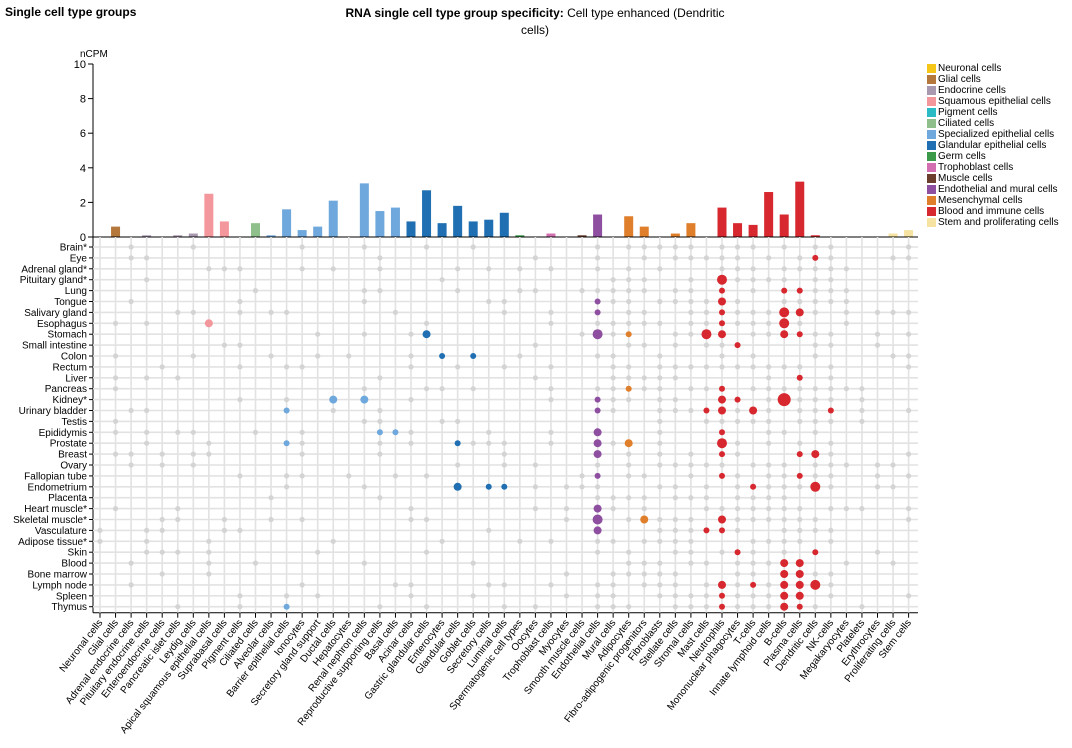  What do you see at coordinates (999, 145) in the screenshot?
I see `legend-item: Glandular epithelial cells` at bounding box center [999, 145].